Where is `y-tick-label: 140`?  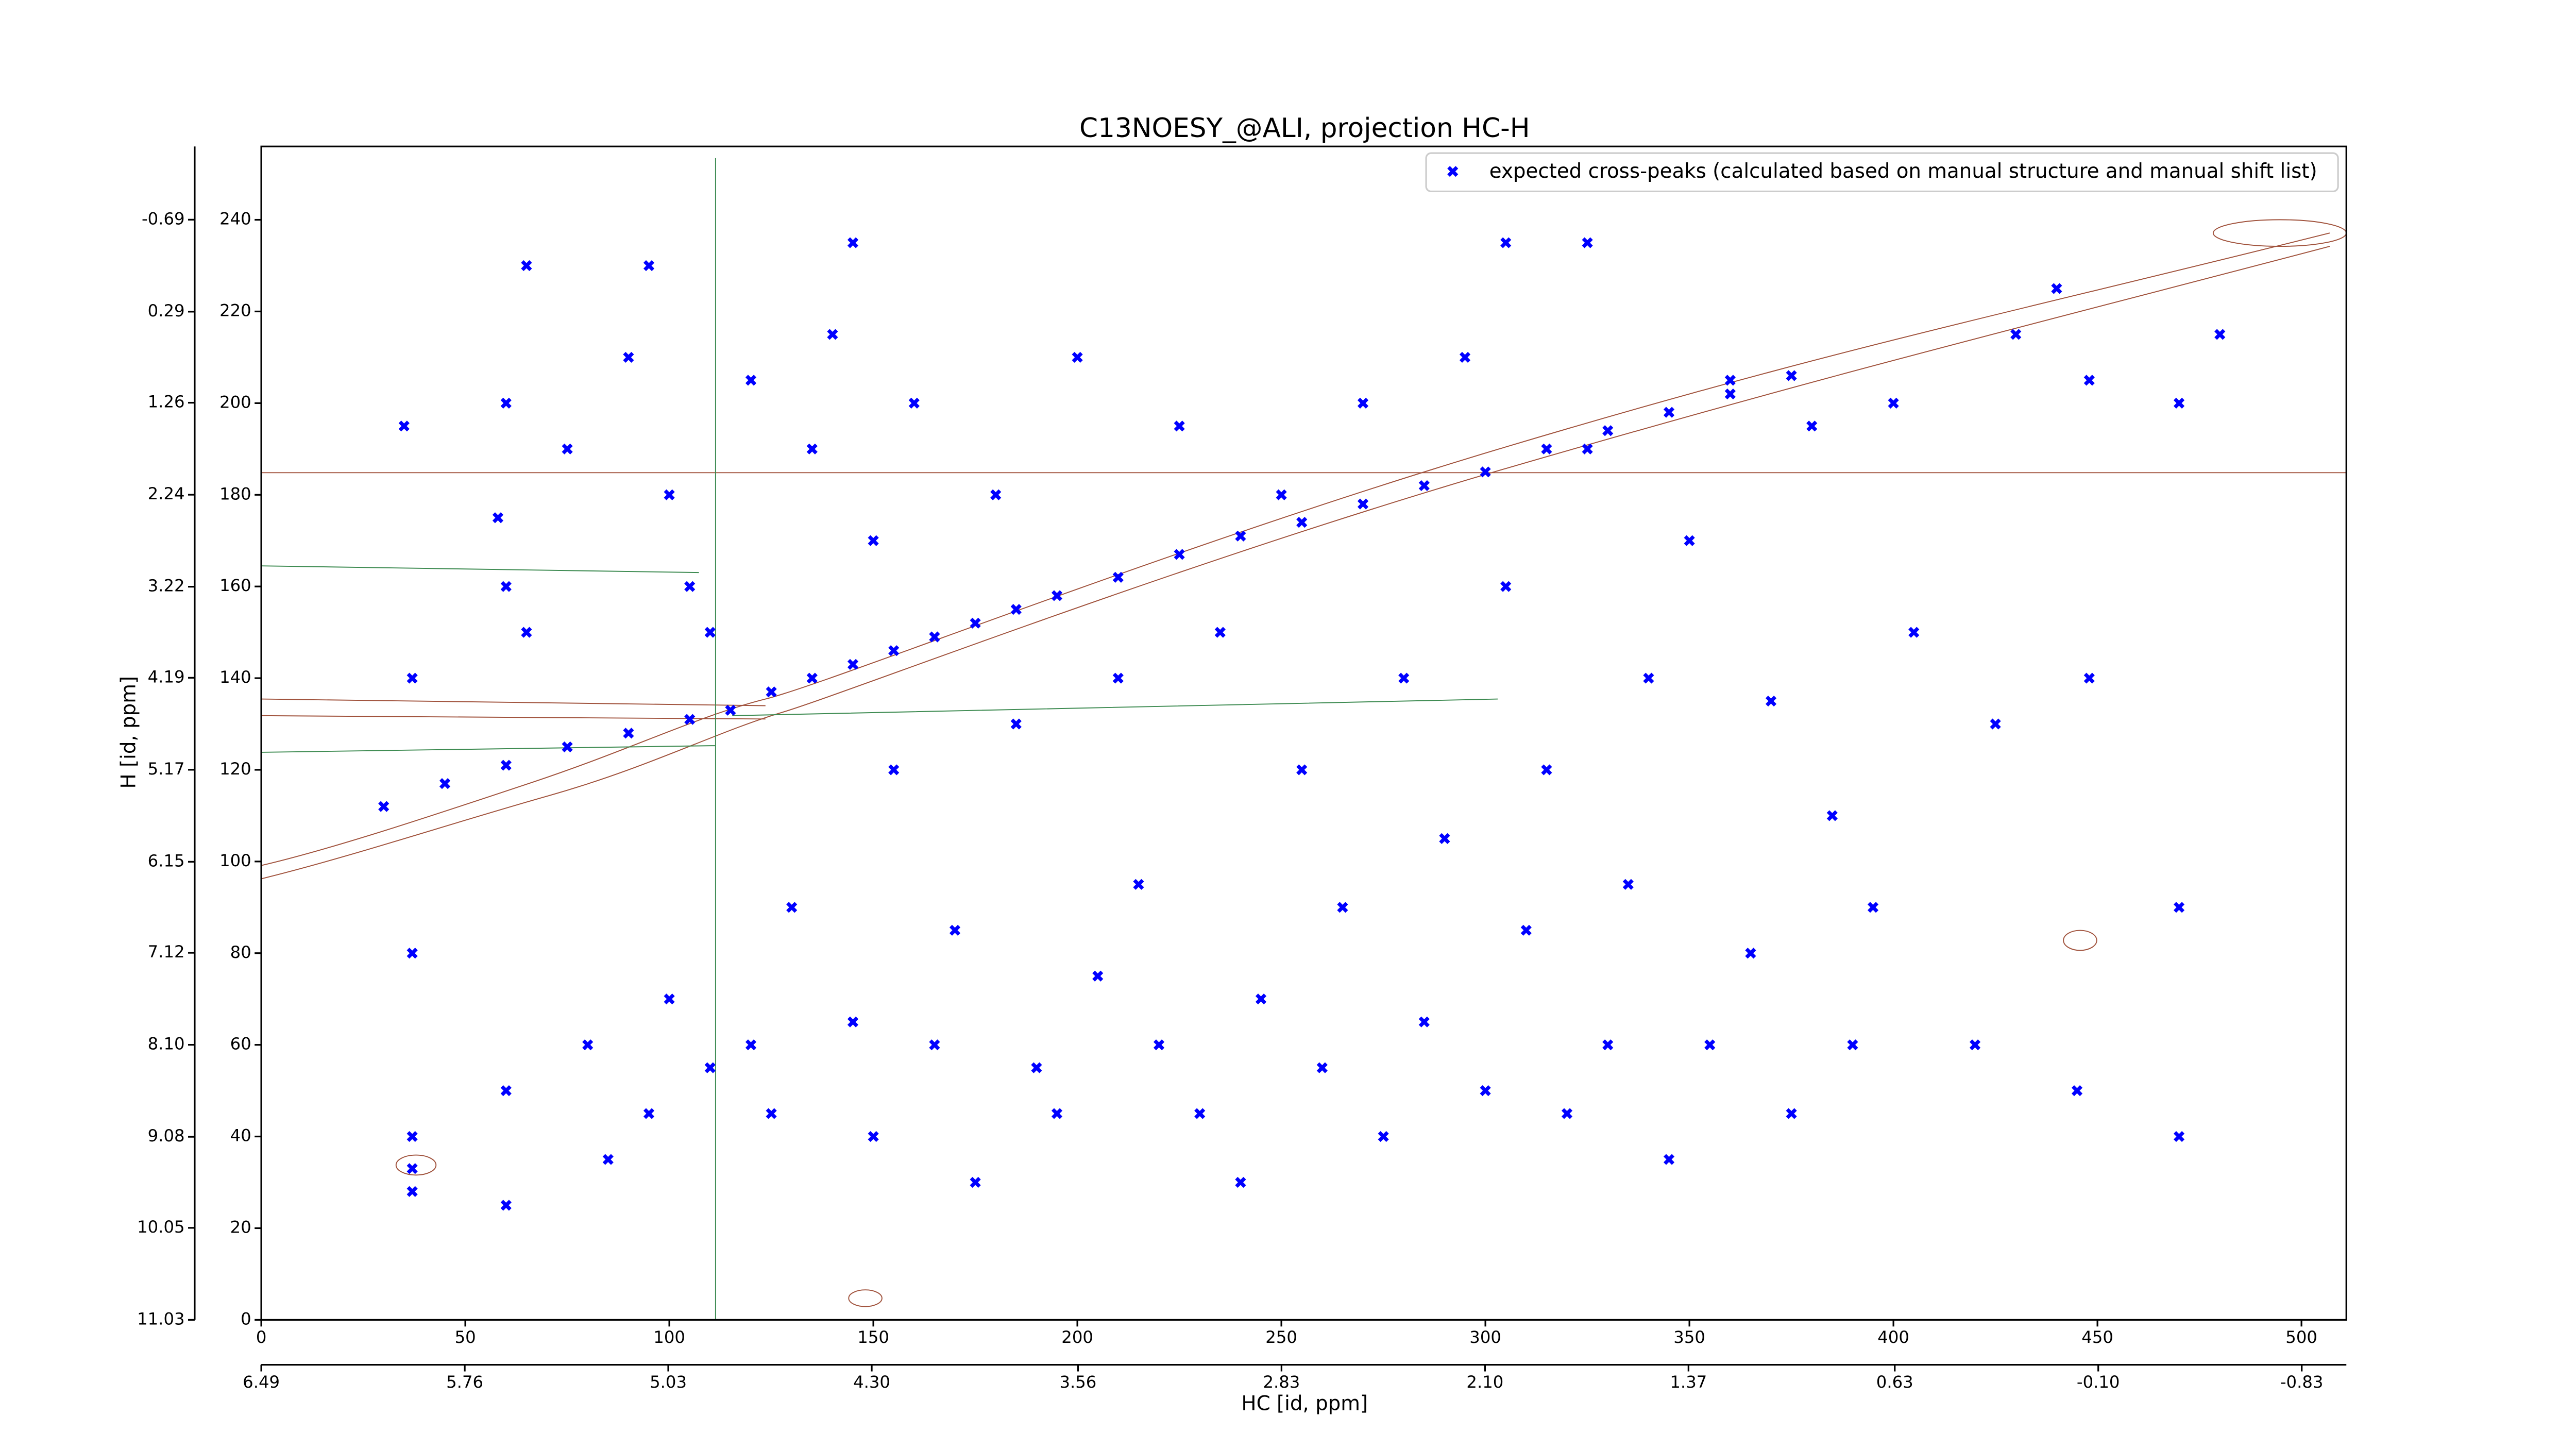 y-tick-label: 140 is located at coordinates (235, 677).